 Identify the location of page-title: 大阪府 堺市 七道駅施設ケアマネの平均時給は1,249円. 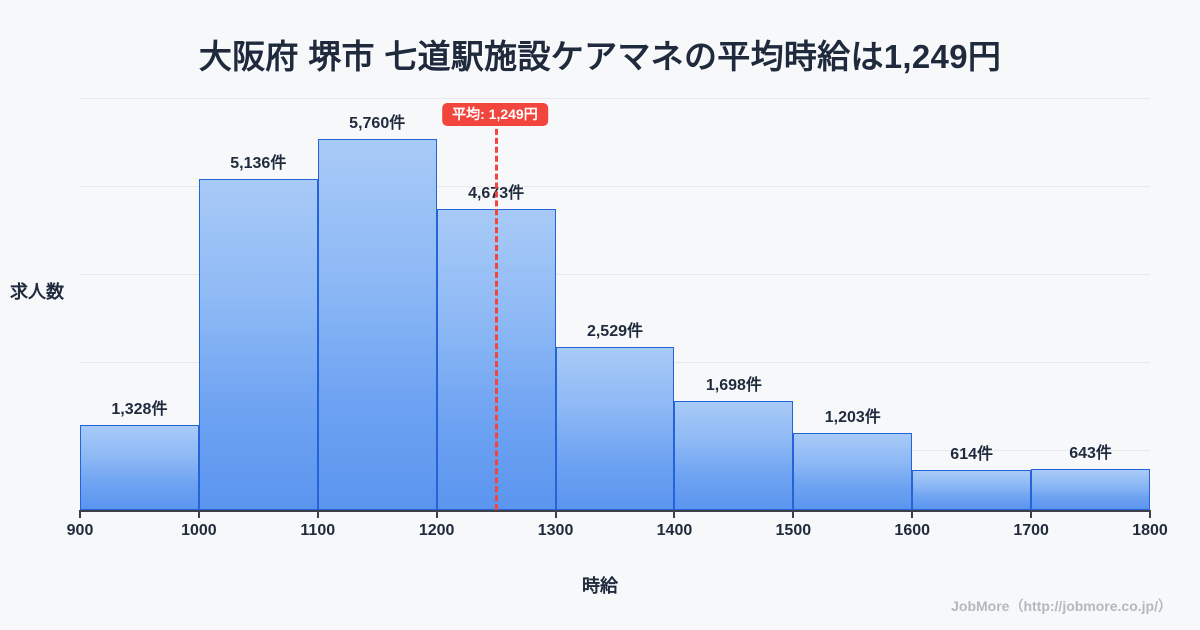
(600, 56).